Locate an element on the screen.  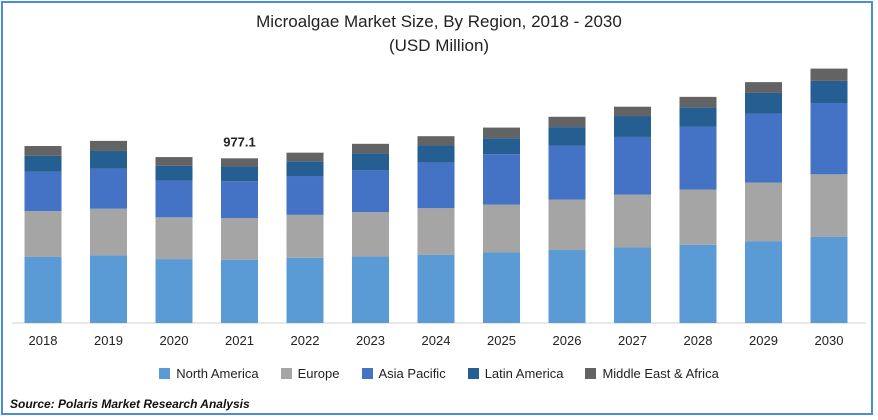
chart-subtitle: (USD Million) is located at coordinates (439, 45).